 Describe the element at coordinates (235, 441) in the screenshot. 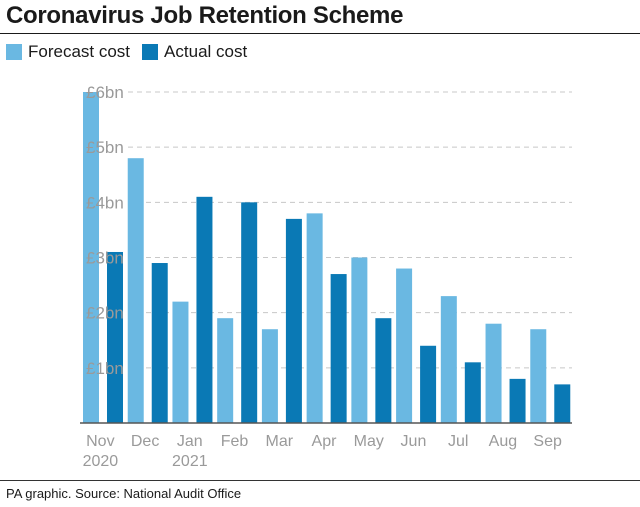

I see `x-tick-label: Feb` at that location.